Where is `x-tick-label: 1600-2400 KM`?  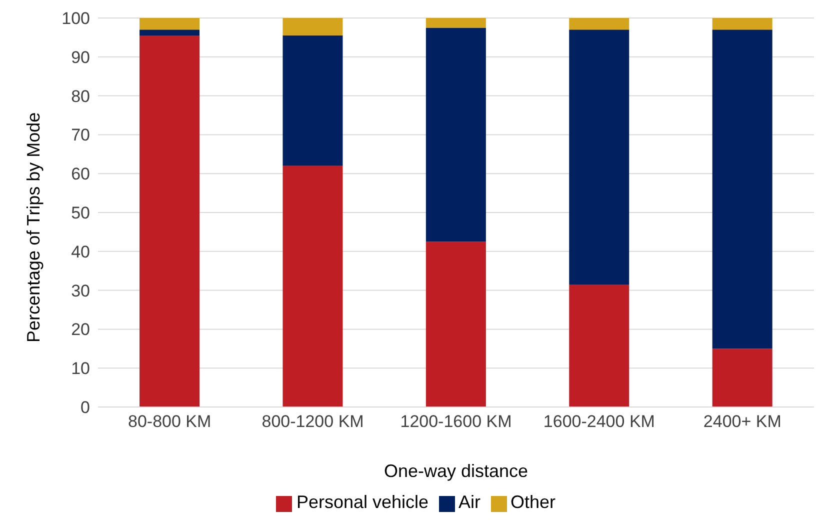
x-tick-label: 1600-2400 KM is located at coordinates (599, 422).